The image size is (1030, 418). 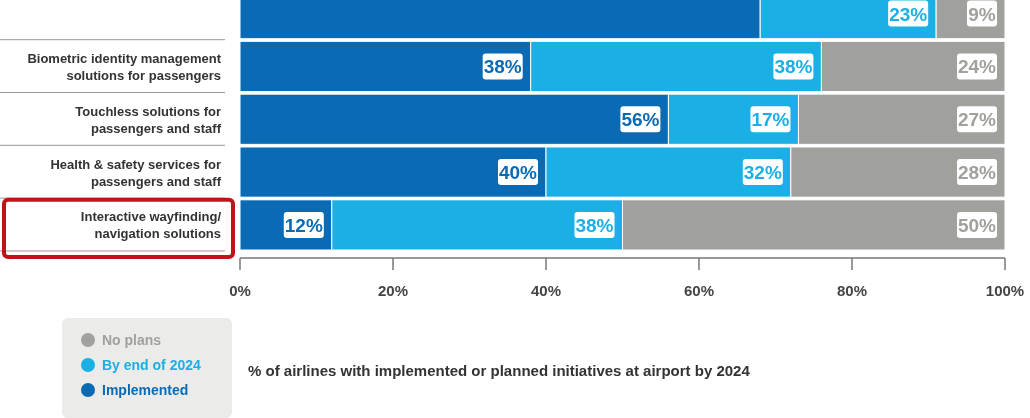 What do you see at coordinates (152, 365) in the screenshot?
I see `legend-label: By end of 2024` at bounding box center [152, 365].